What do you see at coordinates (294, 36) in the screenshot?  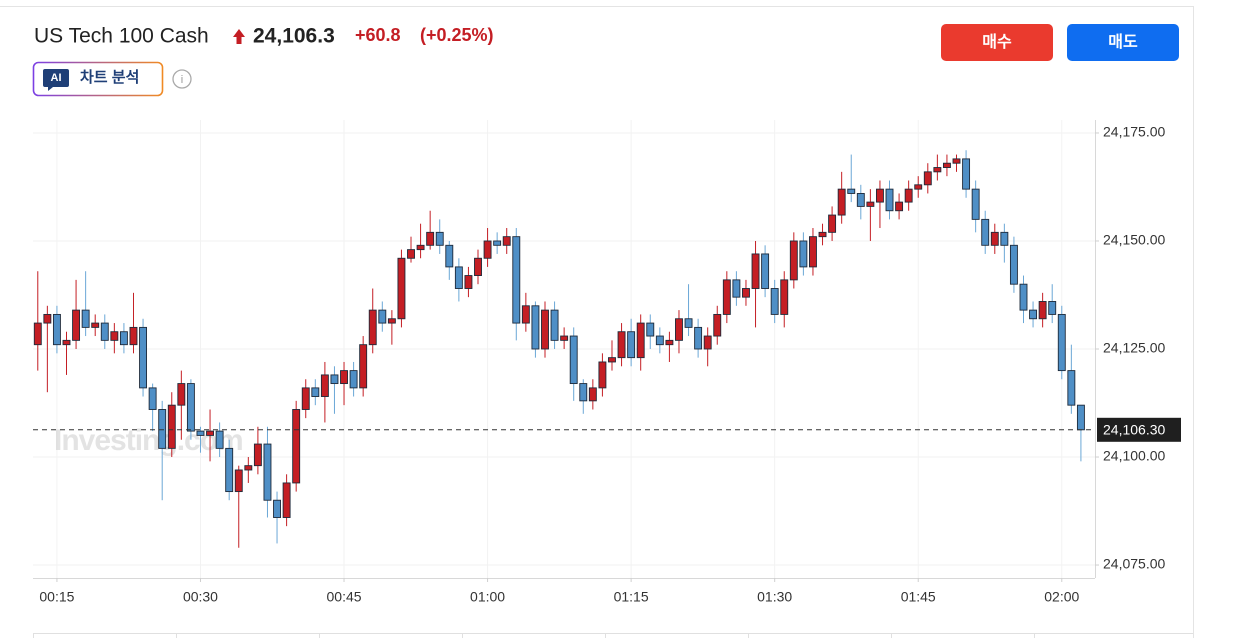 I see `price: 24,106.3` at bounding box center [294, 36].